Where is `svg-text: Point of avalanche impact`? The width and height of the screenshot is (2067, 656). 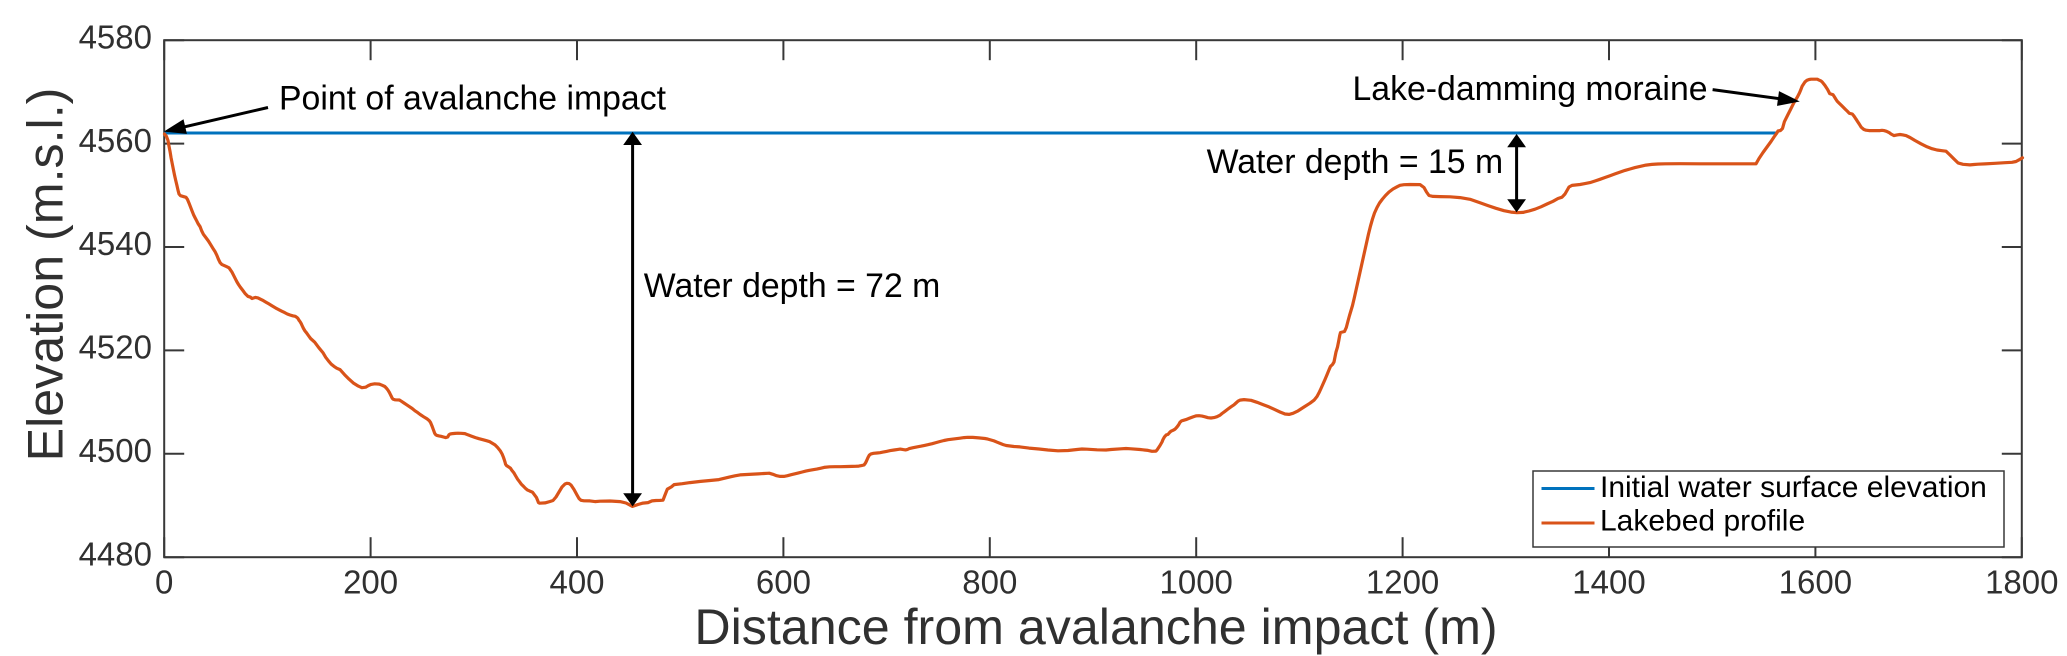
svg-text: Point of avalanche impact is located at coordinates (473, 99).